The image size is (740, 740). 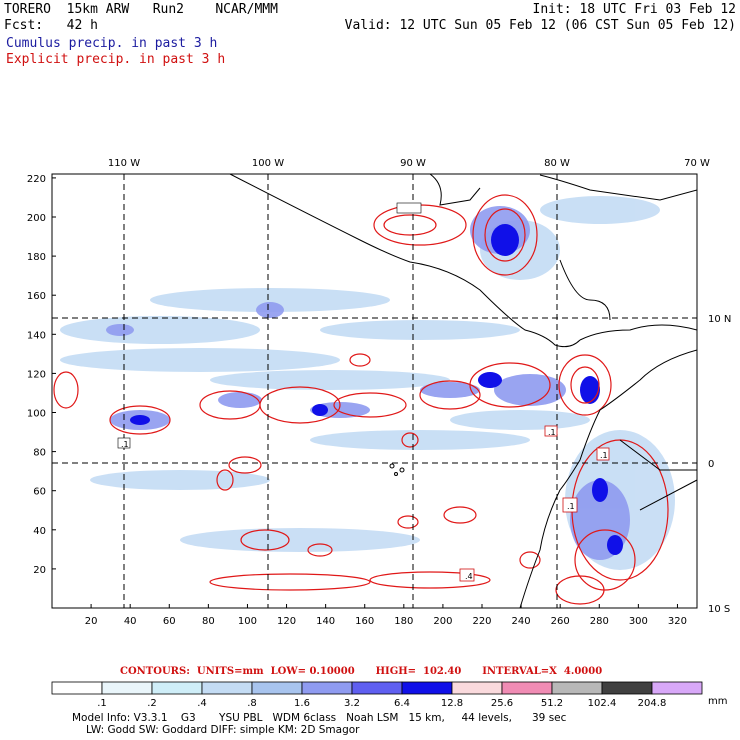 What do you see at coordinates (302, 703) in the screenshot?
I see `colorbar-label: 1.6` at bounding box center [302, 703].